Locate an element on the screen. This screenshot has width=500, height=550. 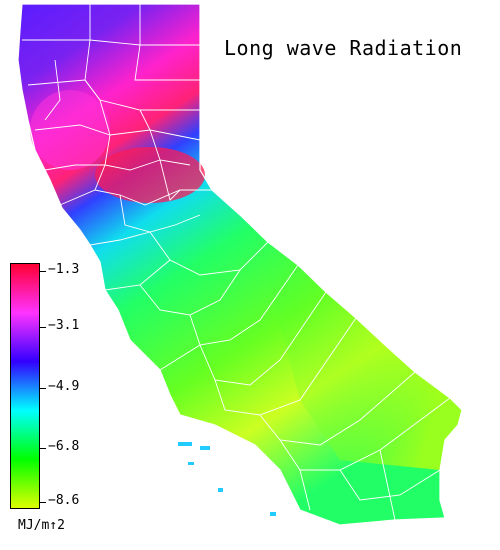
legend-tick-label: −6.8 is located at coordinates (64, 446).